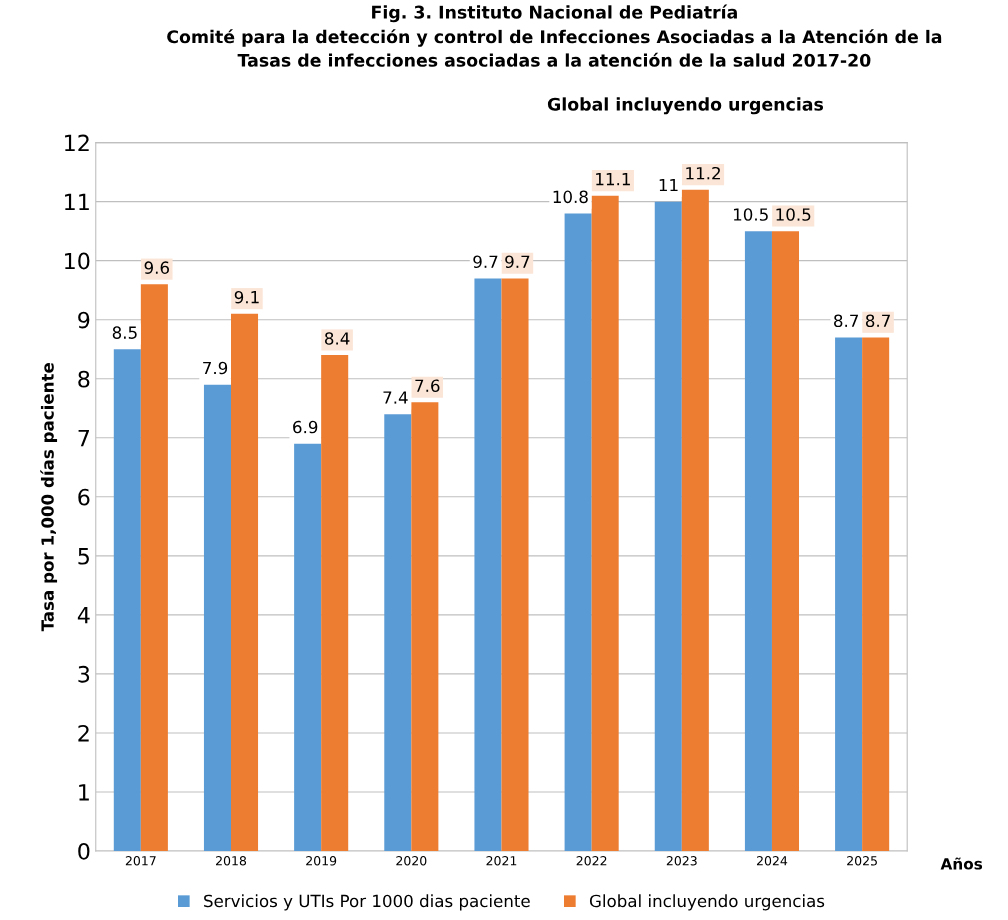 The width and height of the screenshot is (1008, 920). Describe the element at coordinates (961, 863) in the screenshot. I see `x-axis-title: Años` at that location.